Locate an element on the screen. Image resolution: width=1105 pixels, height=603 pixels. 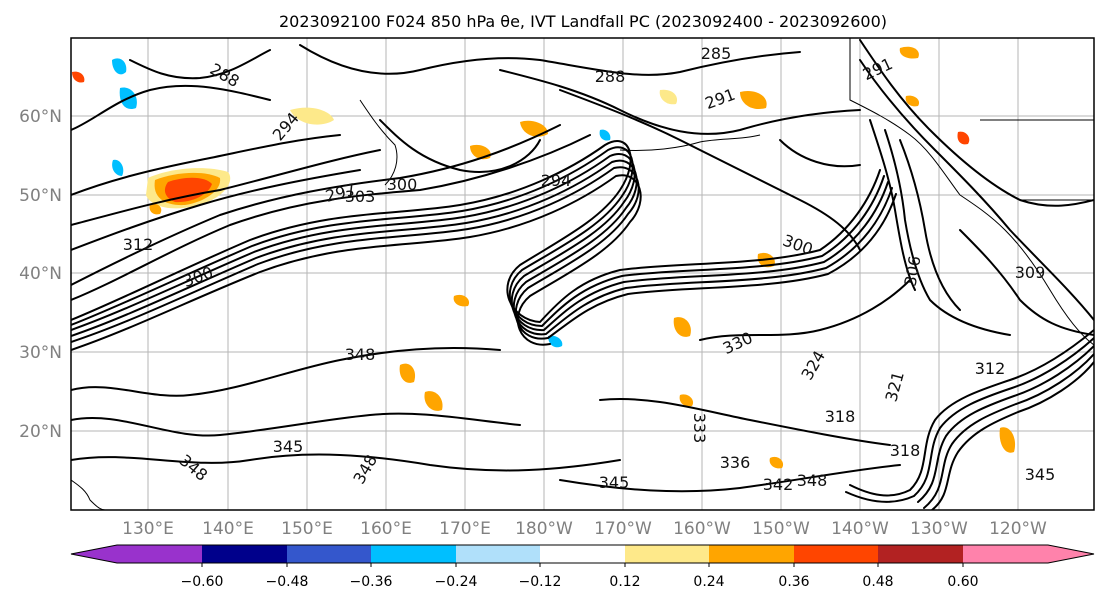
colorbar-segments is located at coordinates (582, 554).